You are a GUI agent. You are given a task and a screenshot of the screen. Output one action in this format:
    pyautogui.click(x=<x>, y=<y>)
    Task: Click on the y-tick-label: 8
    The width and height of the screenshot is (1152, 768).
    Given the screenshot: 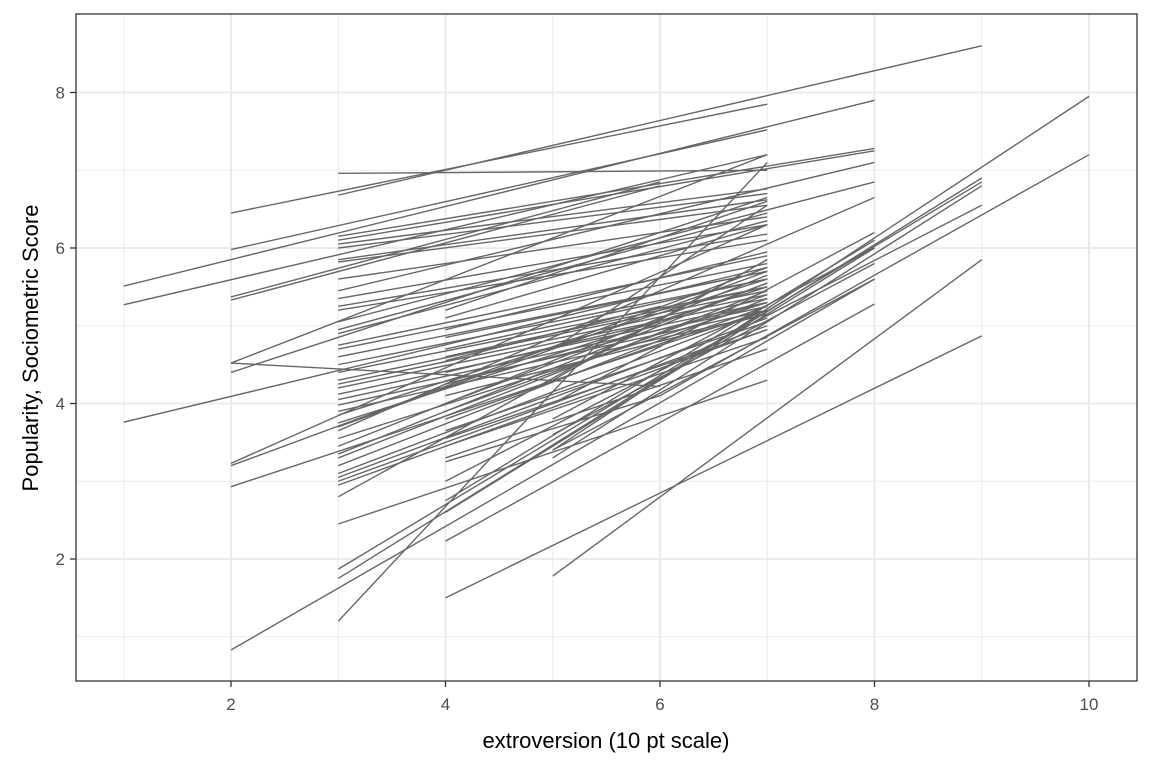 What is the action you would take?
    pyautogui.click(x=60, y=93)
    